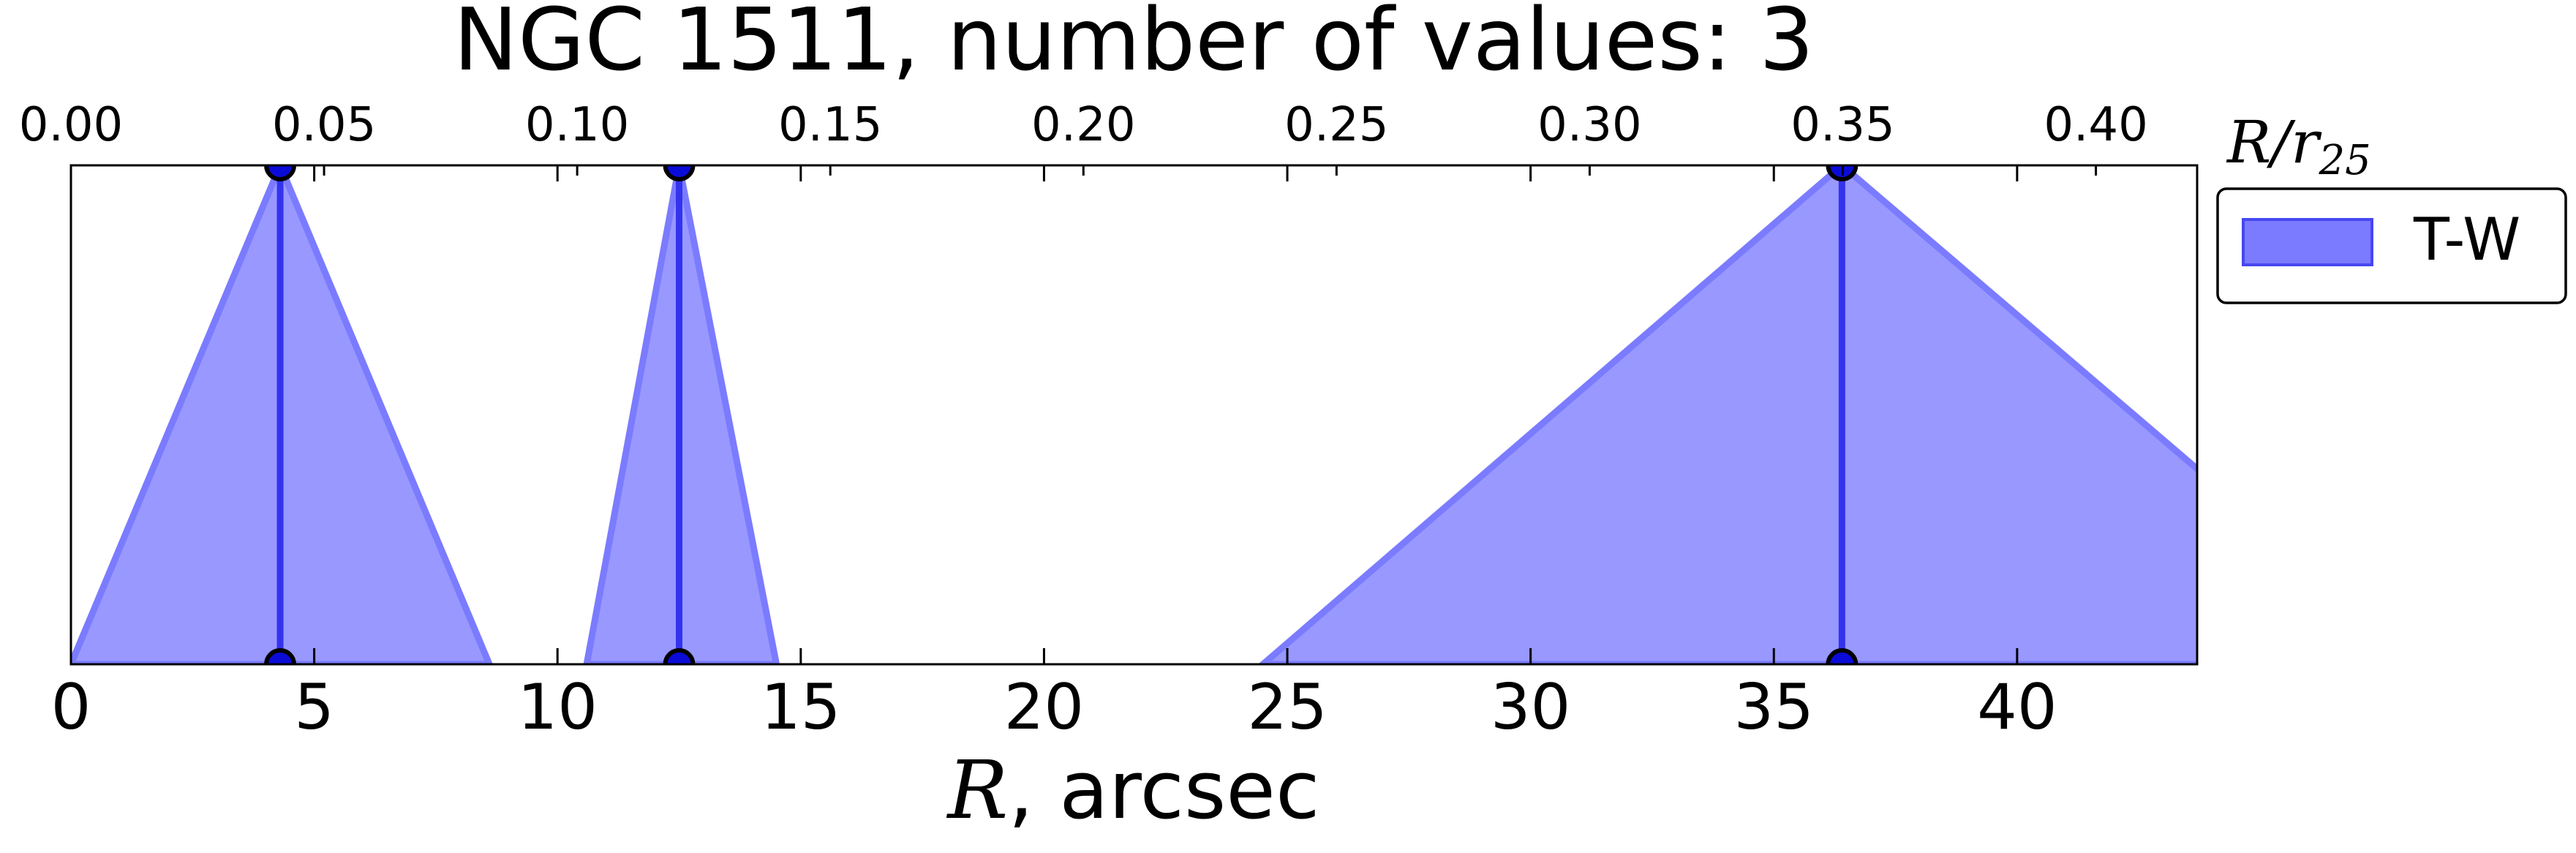  I want to click on legend-frame, so click(2391, 245).